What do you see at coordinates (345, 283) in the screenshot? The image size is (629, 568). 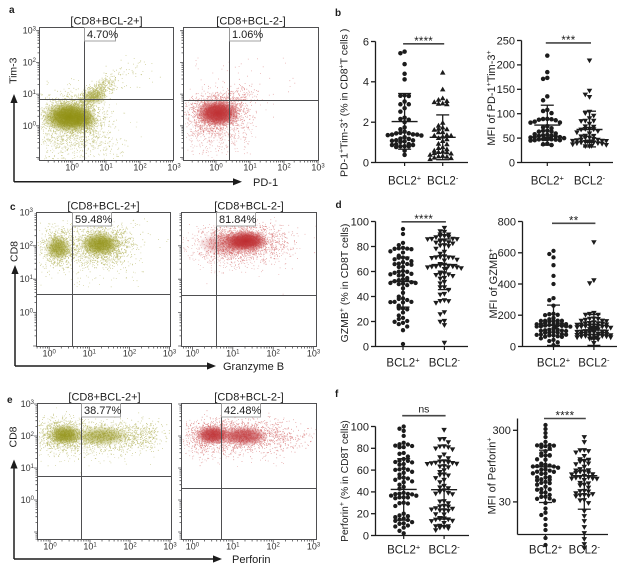 I see `svg-text: GZMB+ (% in CD8T cells)` at bounding box center [345, 283].